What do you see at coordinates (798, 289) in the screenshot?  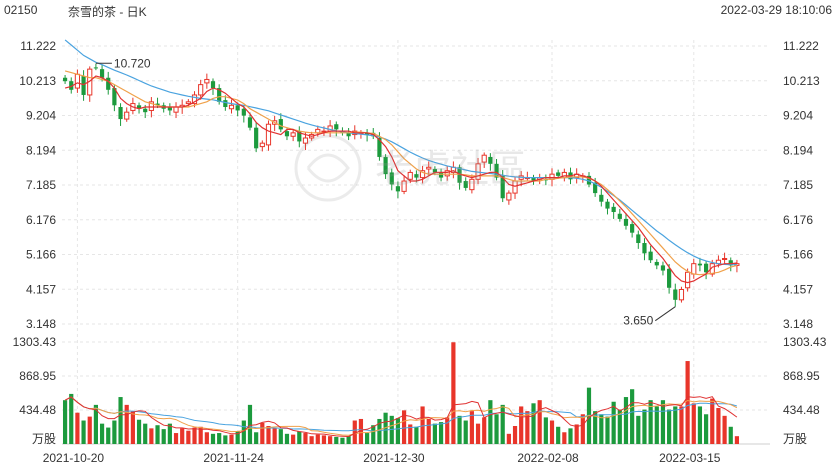 I see `price-tick-label-right: 4.157` at bounding box center [798, 289].